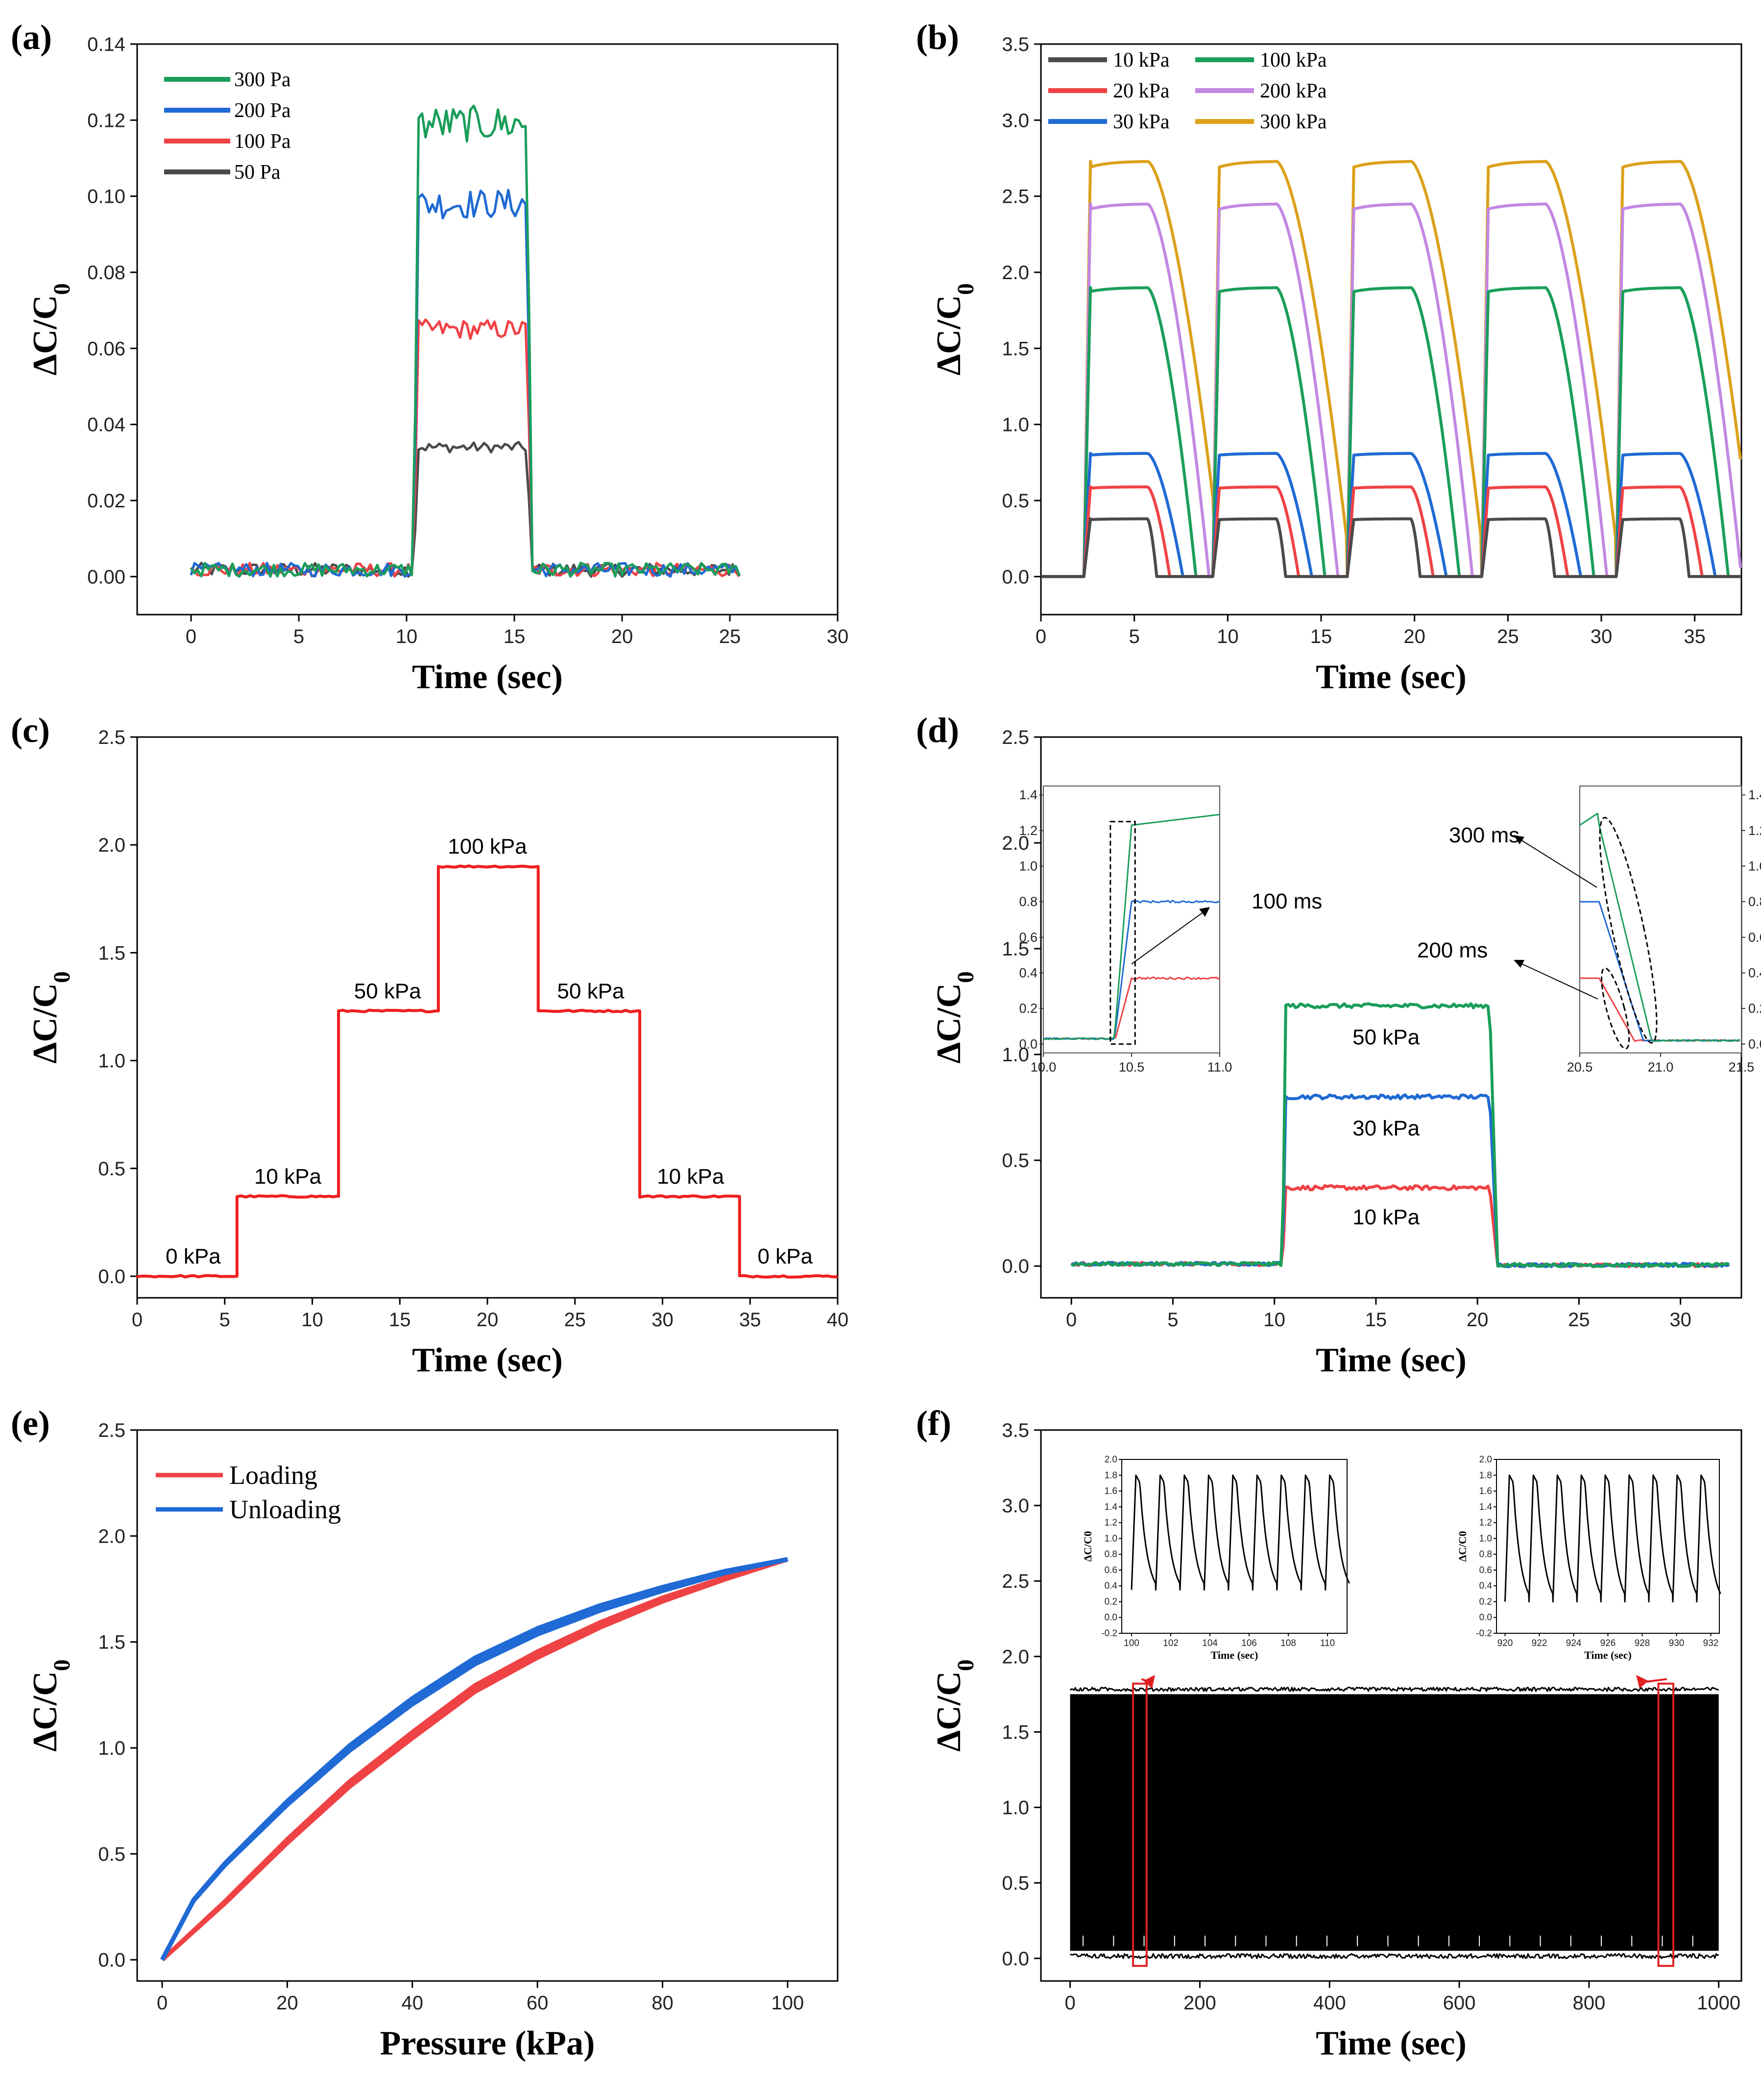  I want to click on inset-pulse-line, so click(1241, 1533).